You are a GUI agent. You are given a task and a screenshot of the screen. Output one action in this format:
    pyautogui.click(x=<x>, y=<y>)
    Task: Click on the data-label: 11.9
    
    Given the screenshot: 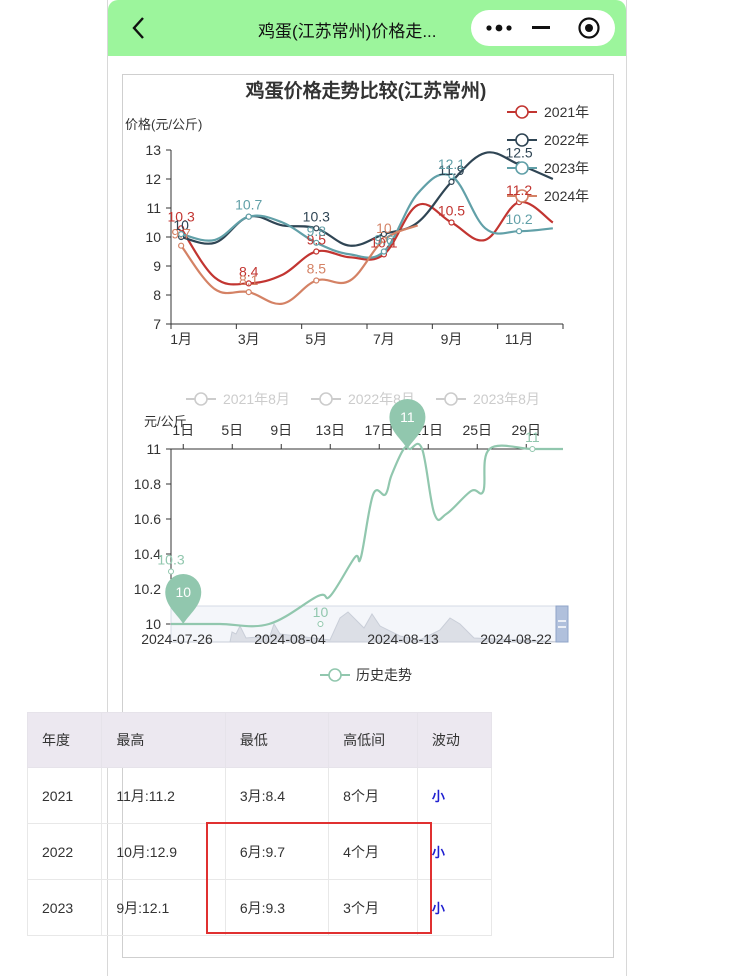 What is the action you would take?
    pyautogui.click(x=451, y=170)
    